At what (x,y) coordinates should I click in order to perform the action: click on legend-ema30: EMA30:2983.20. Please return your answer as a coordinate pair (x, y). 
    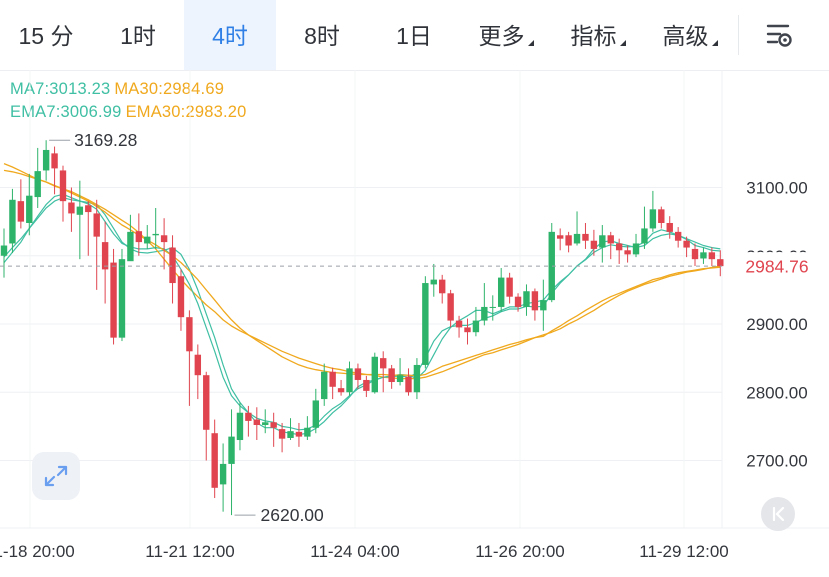
    Looking at the image, I should click on (186, 112).